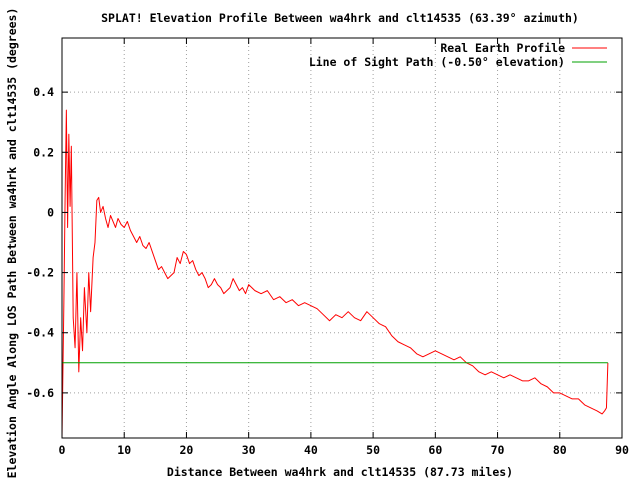 This screenshot has height=480, width=640. What do you see at coordinates (43, 92) in the screenshot?
I see `y-tick-label: 0.4` at bounding box center [43, 92].